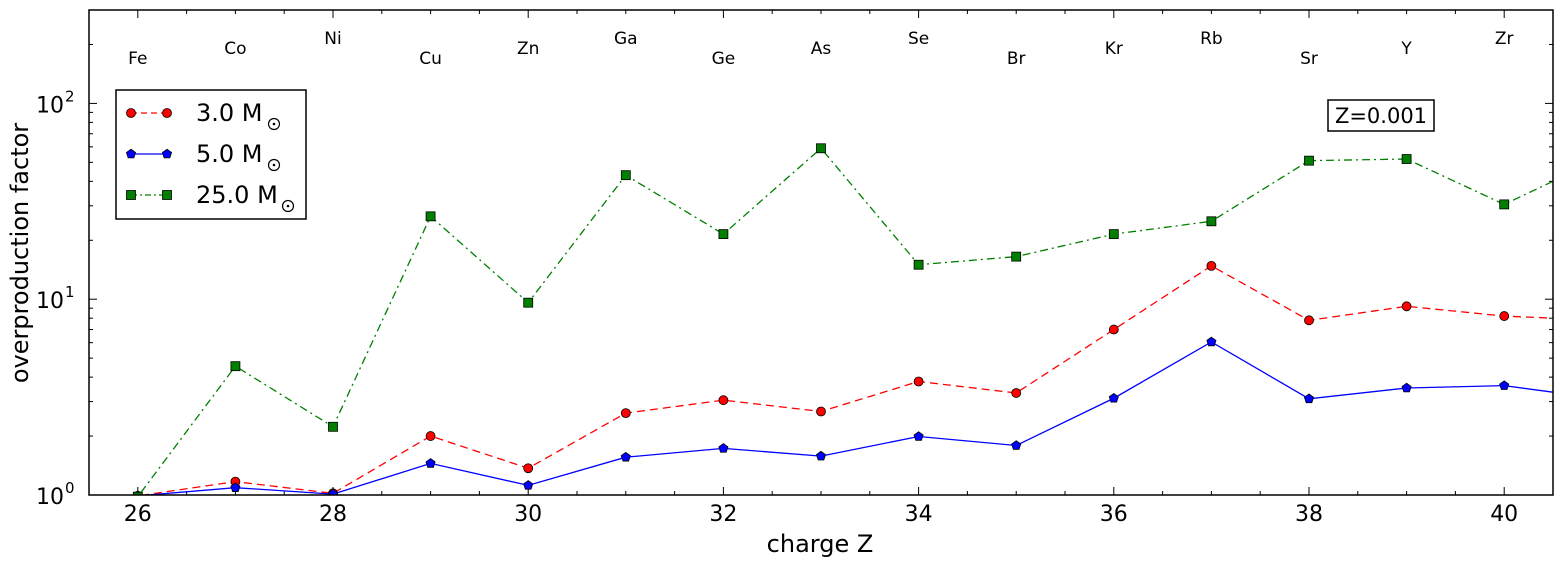  What do you see at coordinates (70, 96) in the screenshot?
I see `y-tick-exponent: 2` at bounding box center [70, 96].